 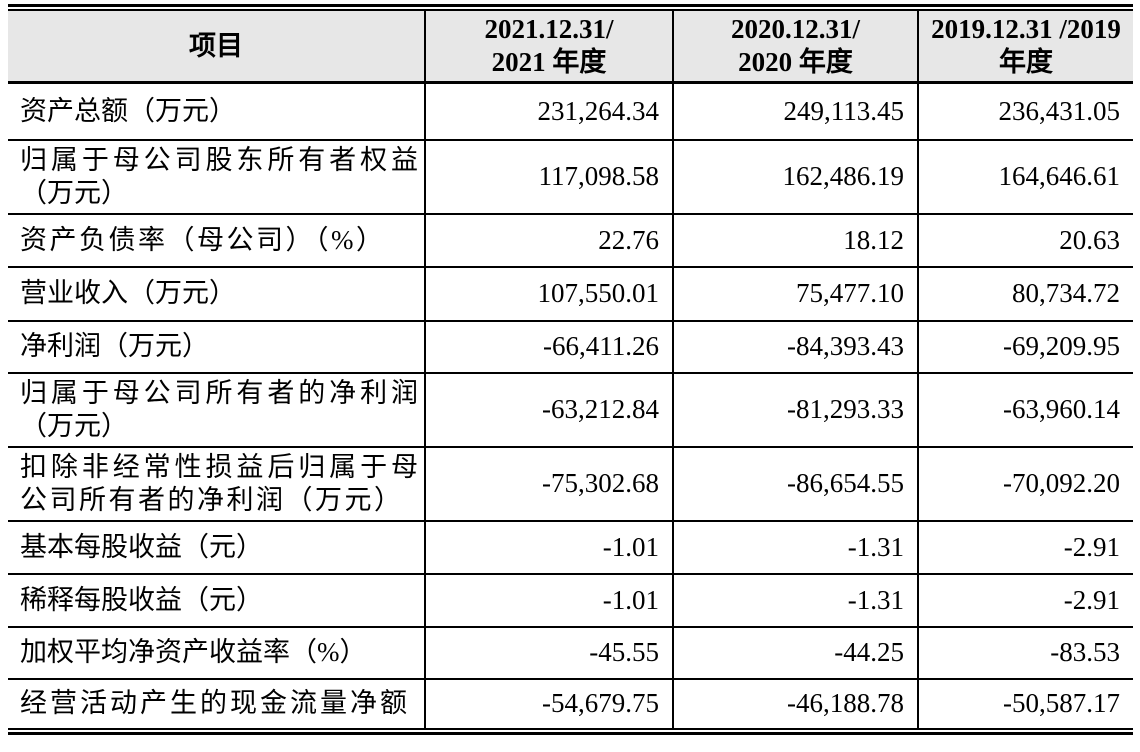 What do you see at coordinates (203, 239) in the screenshot?
I see `row-label: 资产负债率（母公司）（%）` at bounding box center [203, 239].